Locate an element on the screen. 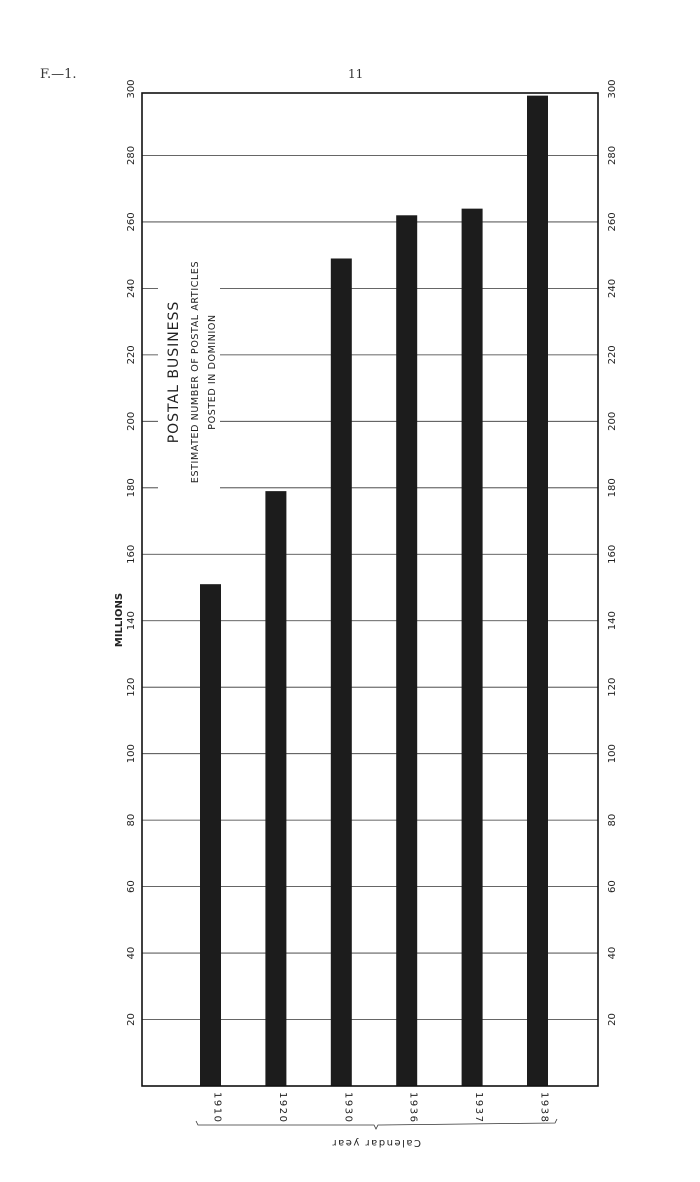 This screenshot has width=700, height=1182. y-tick-label-left: 100 is located at coordinates (131, 753).